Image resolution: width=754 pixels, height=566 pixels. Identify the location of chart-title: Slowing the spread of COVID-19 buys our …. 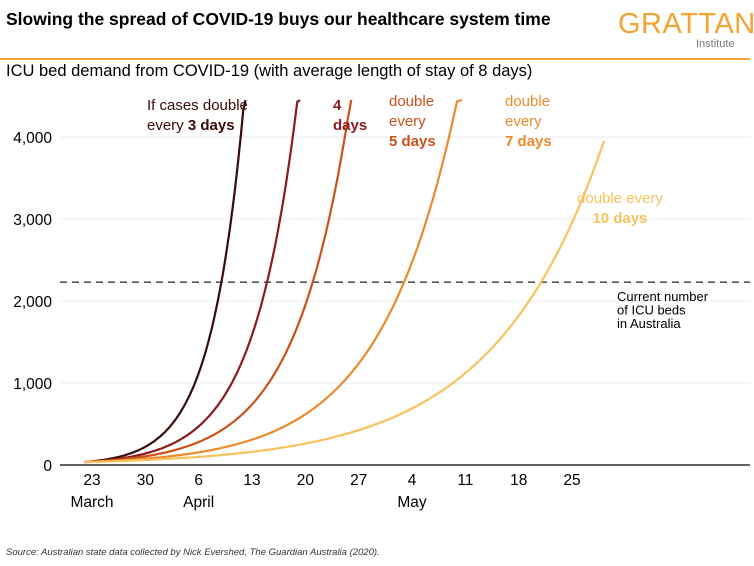
(278, 19).